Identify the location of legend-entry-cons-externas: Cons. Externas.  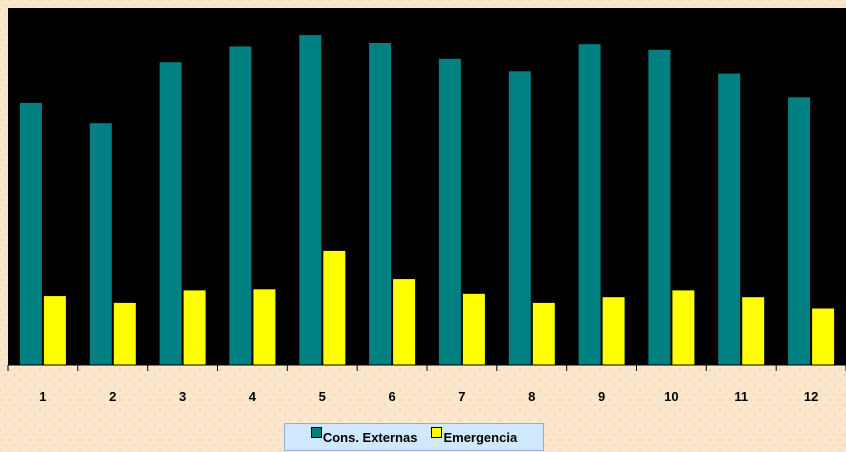
(364, 435).